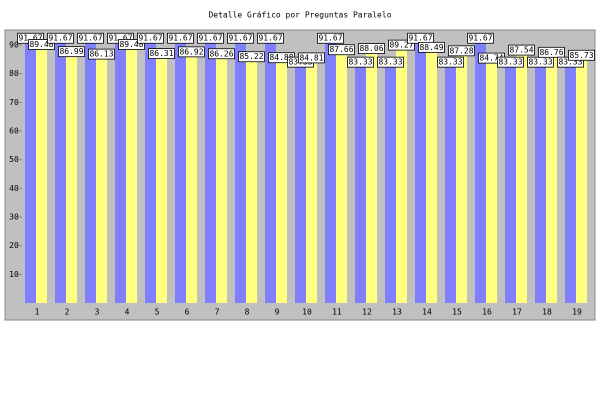  Describe the element at coordinates (14, 159) in the screenshot. I see `y-tick-label: 50` at that location.